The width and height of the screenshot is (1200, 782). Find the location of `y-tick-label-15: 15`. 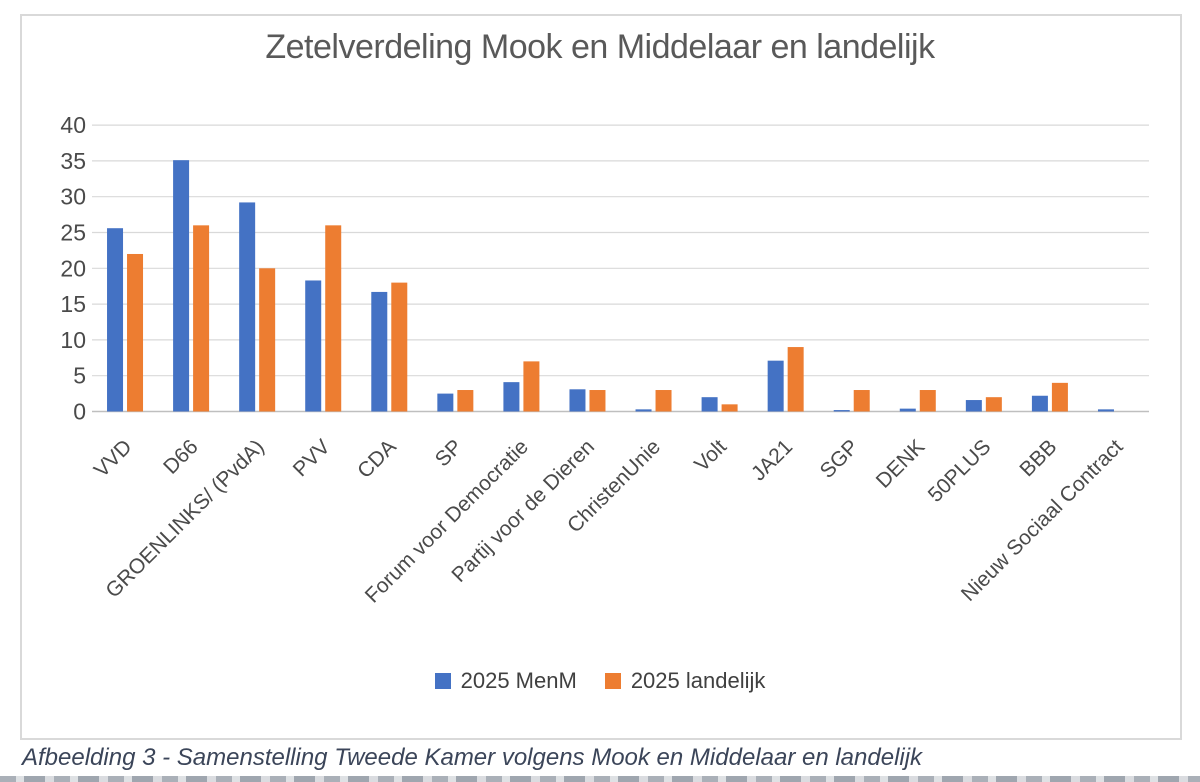

y-tick-label-15: 15 is located at coordinates (73, 304).